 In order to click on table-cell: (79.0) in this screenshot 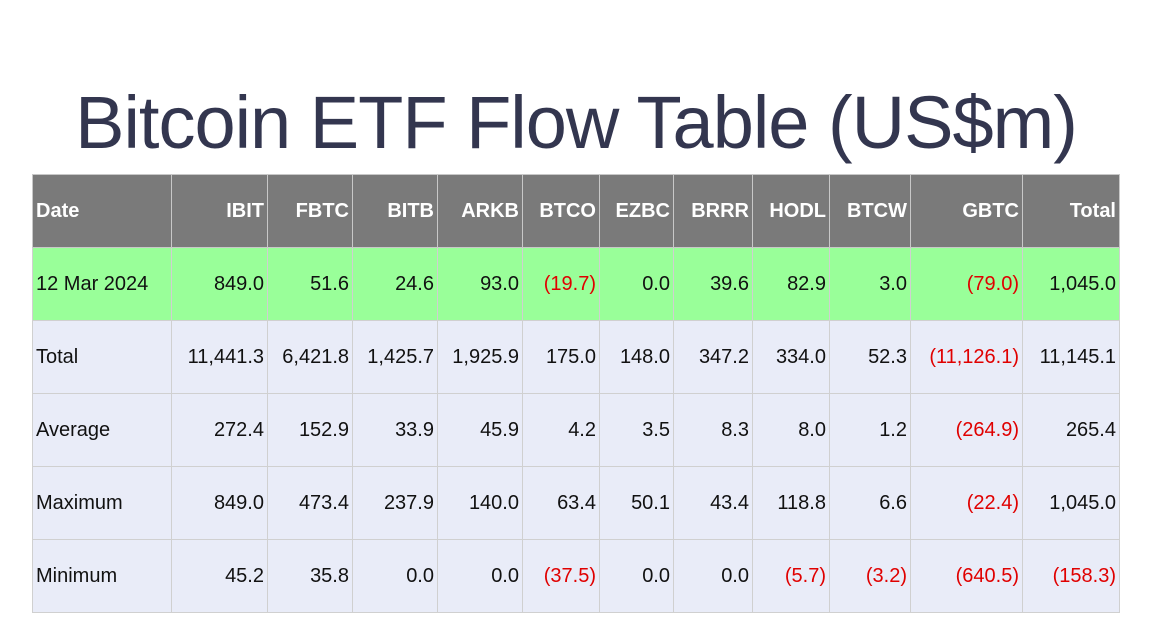, I will do `click(966, 284)`.